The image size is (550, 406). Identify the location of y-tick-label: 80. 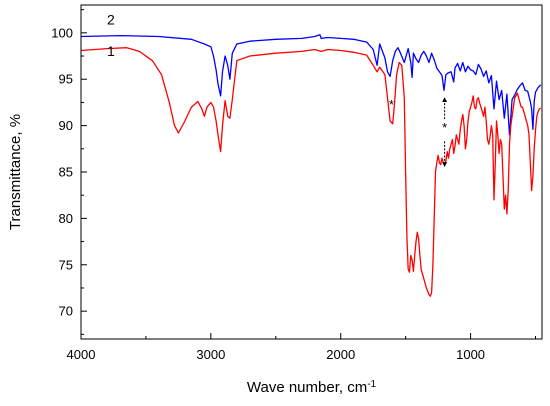
(66, 218).